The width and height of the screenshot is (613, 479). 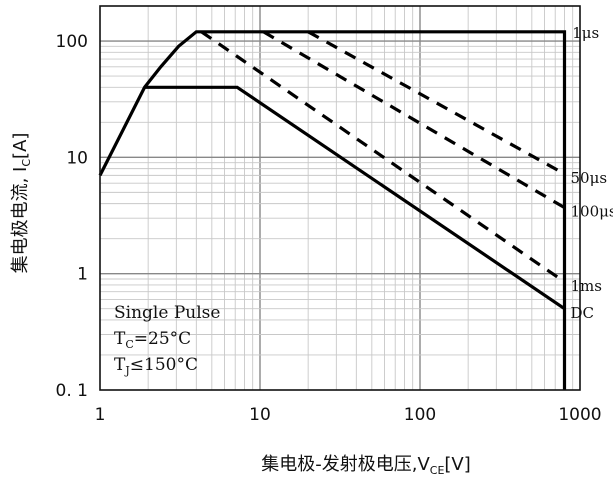 I want to click on y-tick-label: 10, so click(x=77, y=158).